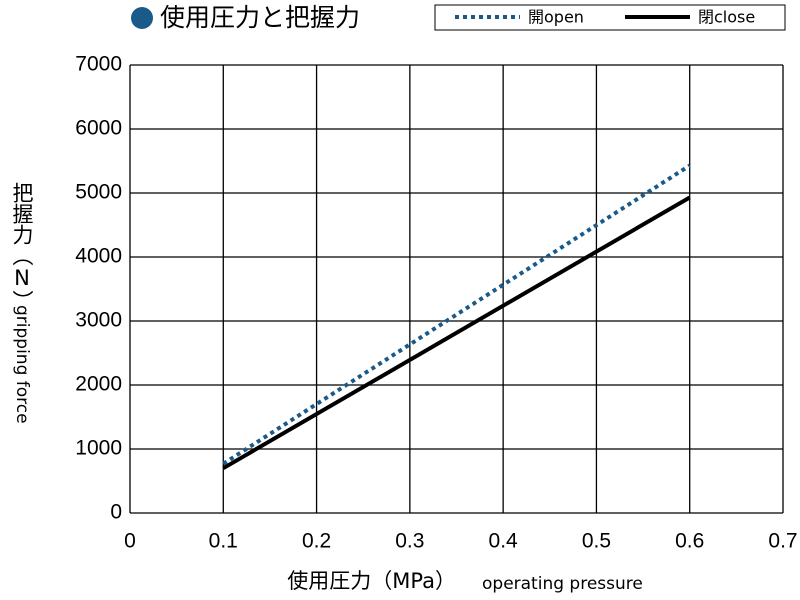 This screenshot has height=600, width=800. I want to click on y-tick-label: 0, so click(116, 512).